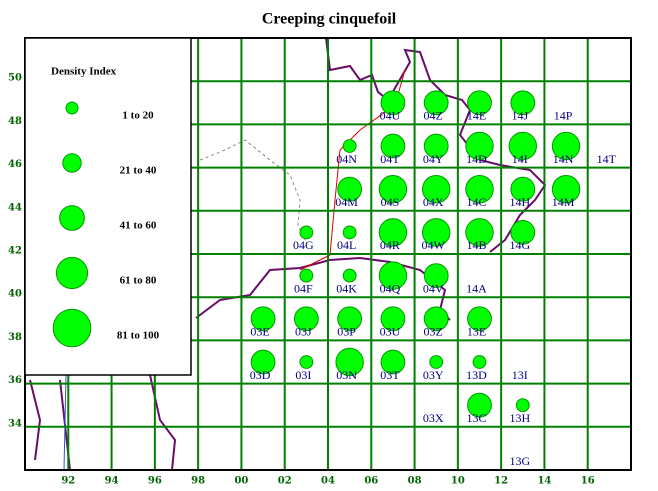  What do you see at coordinates (433, 418) in the screenshot?
I see `cell-label: 03X` at bounding box center [433, 418].